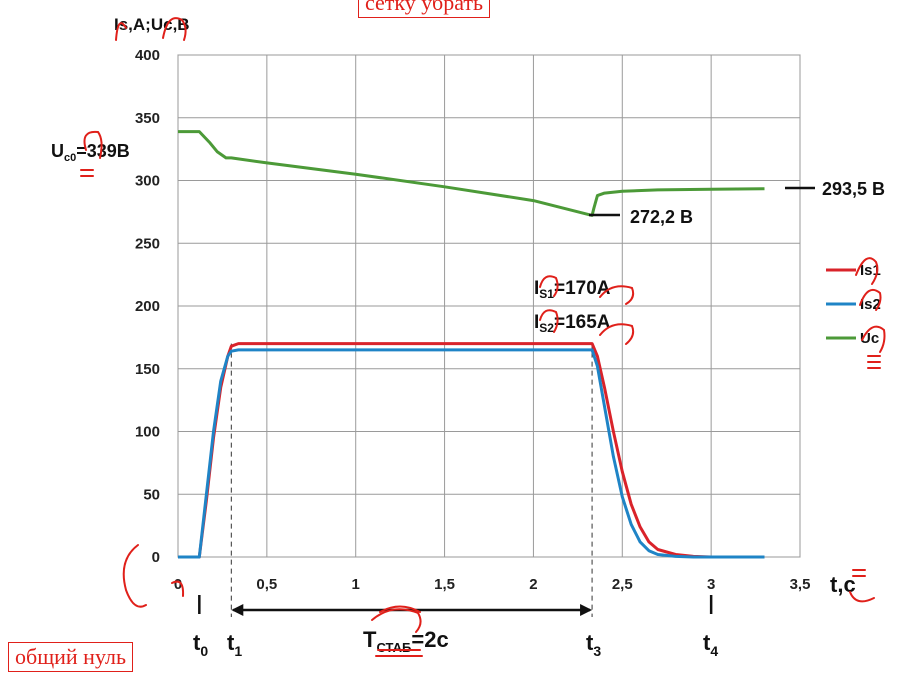  I want to click on t0-label: t0, so click(200, 644).